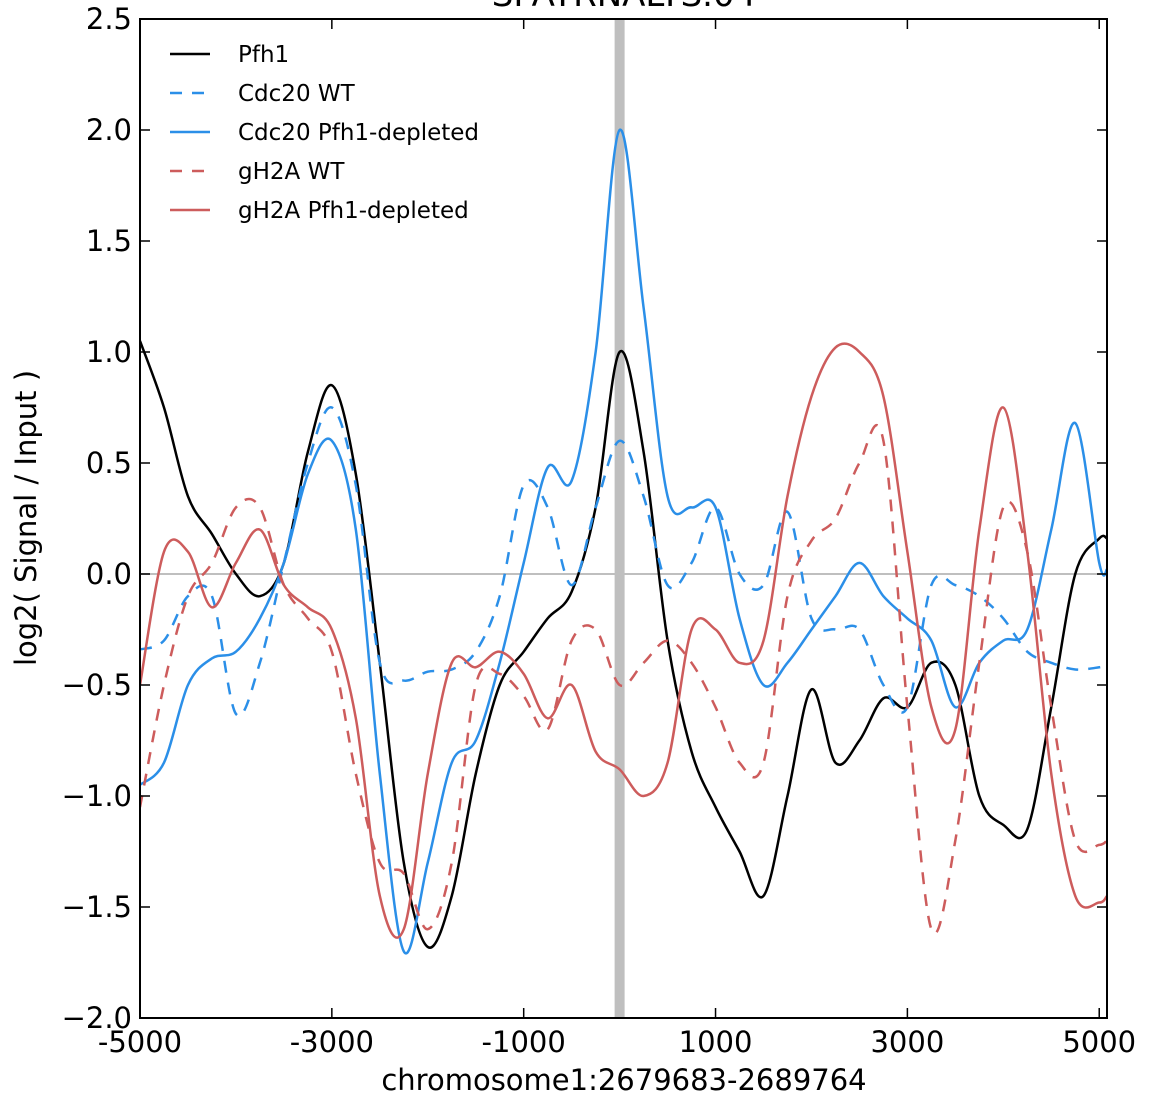 The width and height of the screenshot is (1150, 1099). I want to click on x-tick-label: -1000, so click(524, 1042).